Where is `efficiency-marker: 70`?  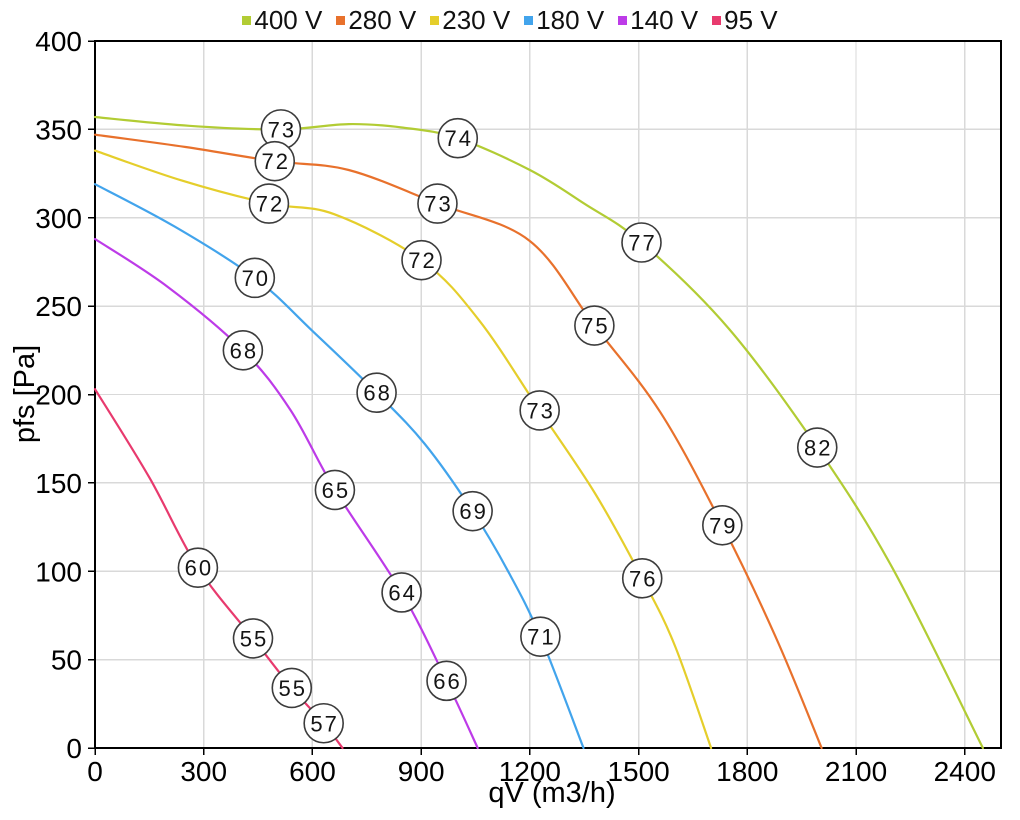 efficiency-marker: 70 is located at coordinates (255, 278).